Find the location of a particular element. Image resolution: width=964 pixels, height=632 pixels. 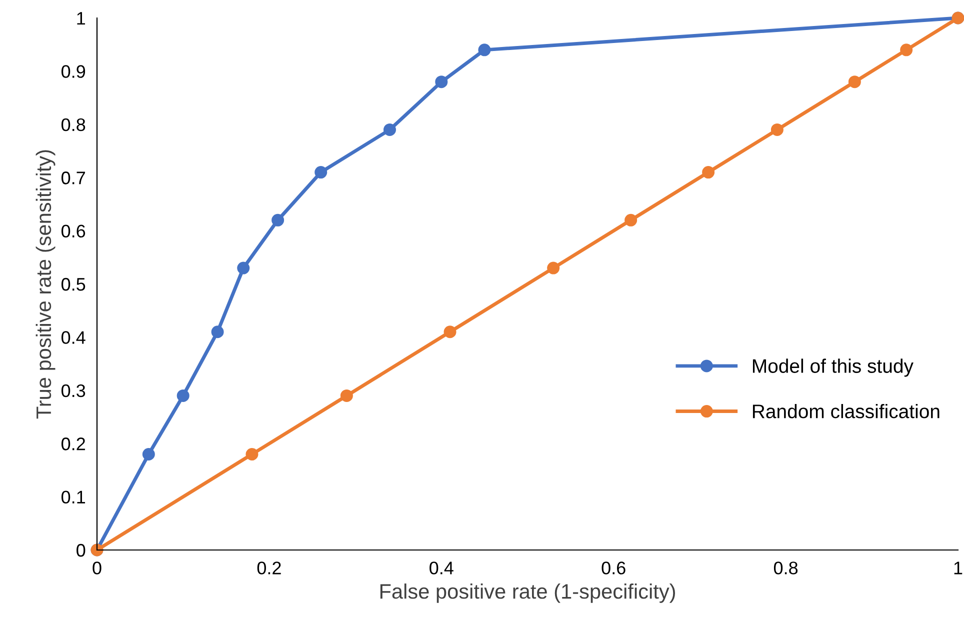

y-tick-label: 0.4 is located at coordinates (73, 337).